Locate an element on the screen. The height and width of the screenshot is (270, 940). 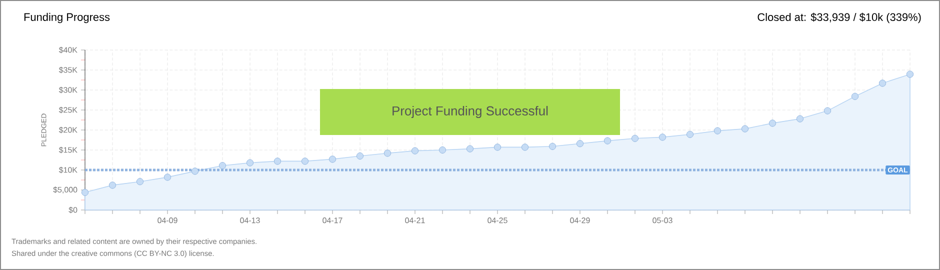
chart-title: Funding Progress is located at coordinates (67, 18).